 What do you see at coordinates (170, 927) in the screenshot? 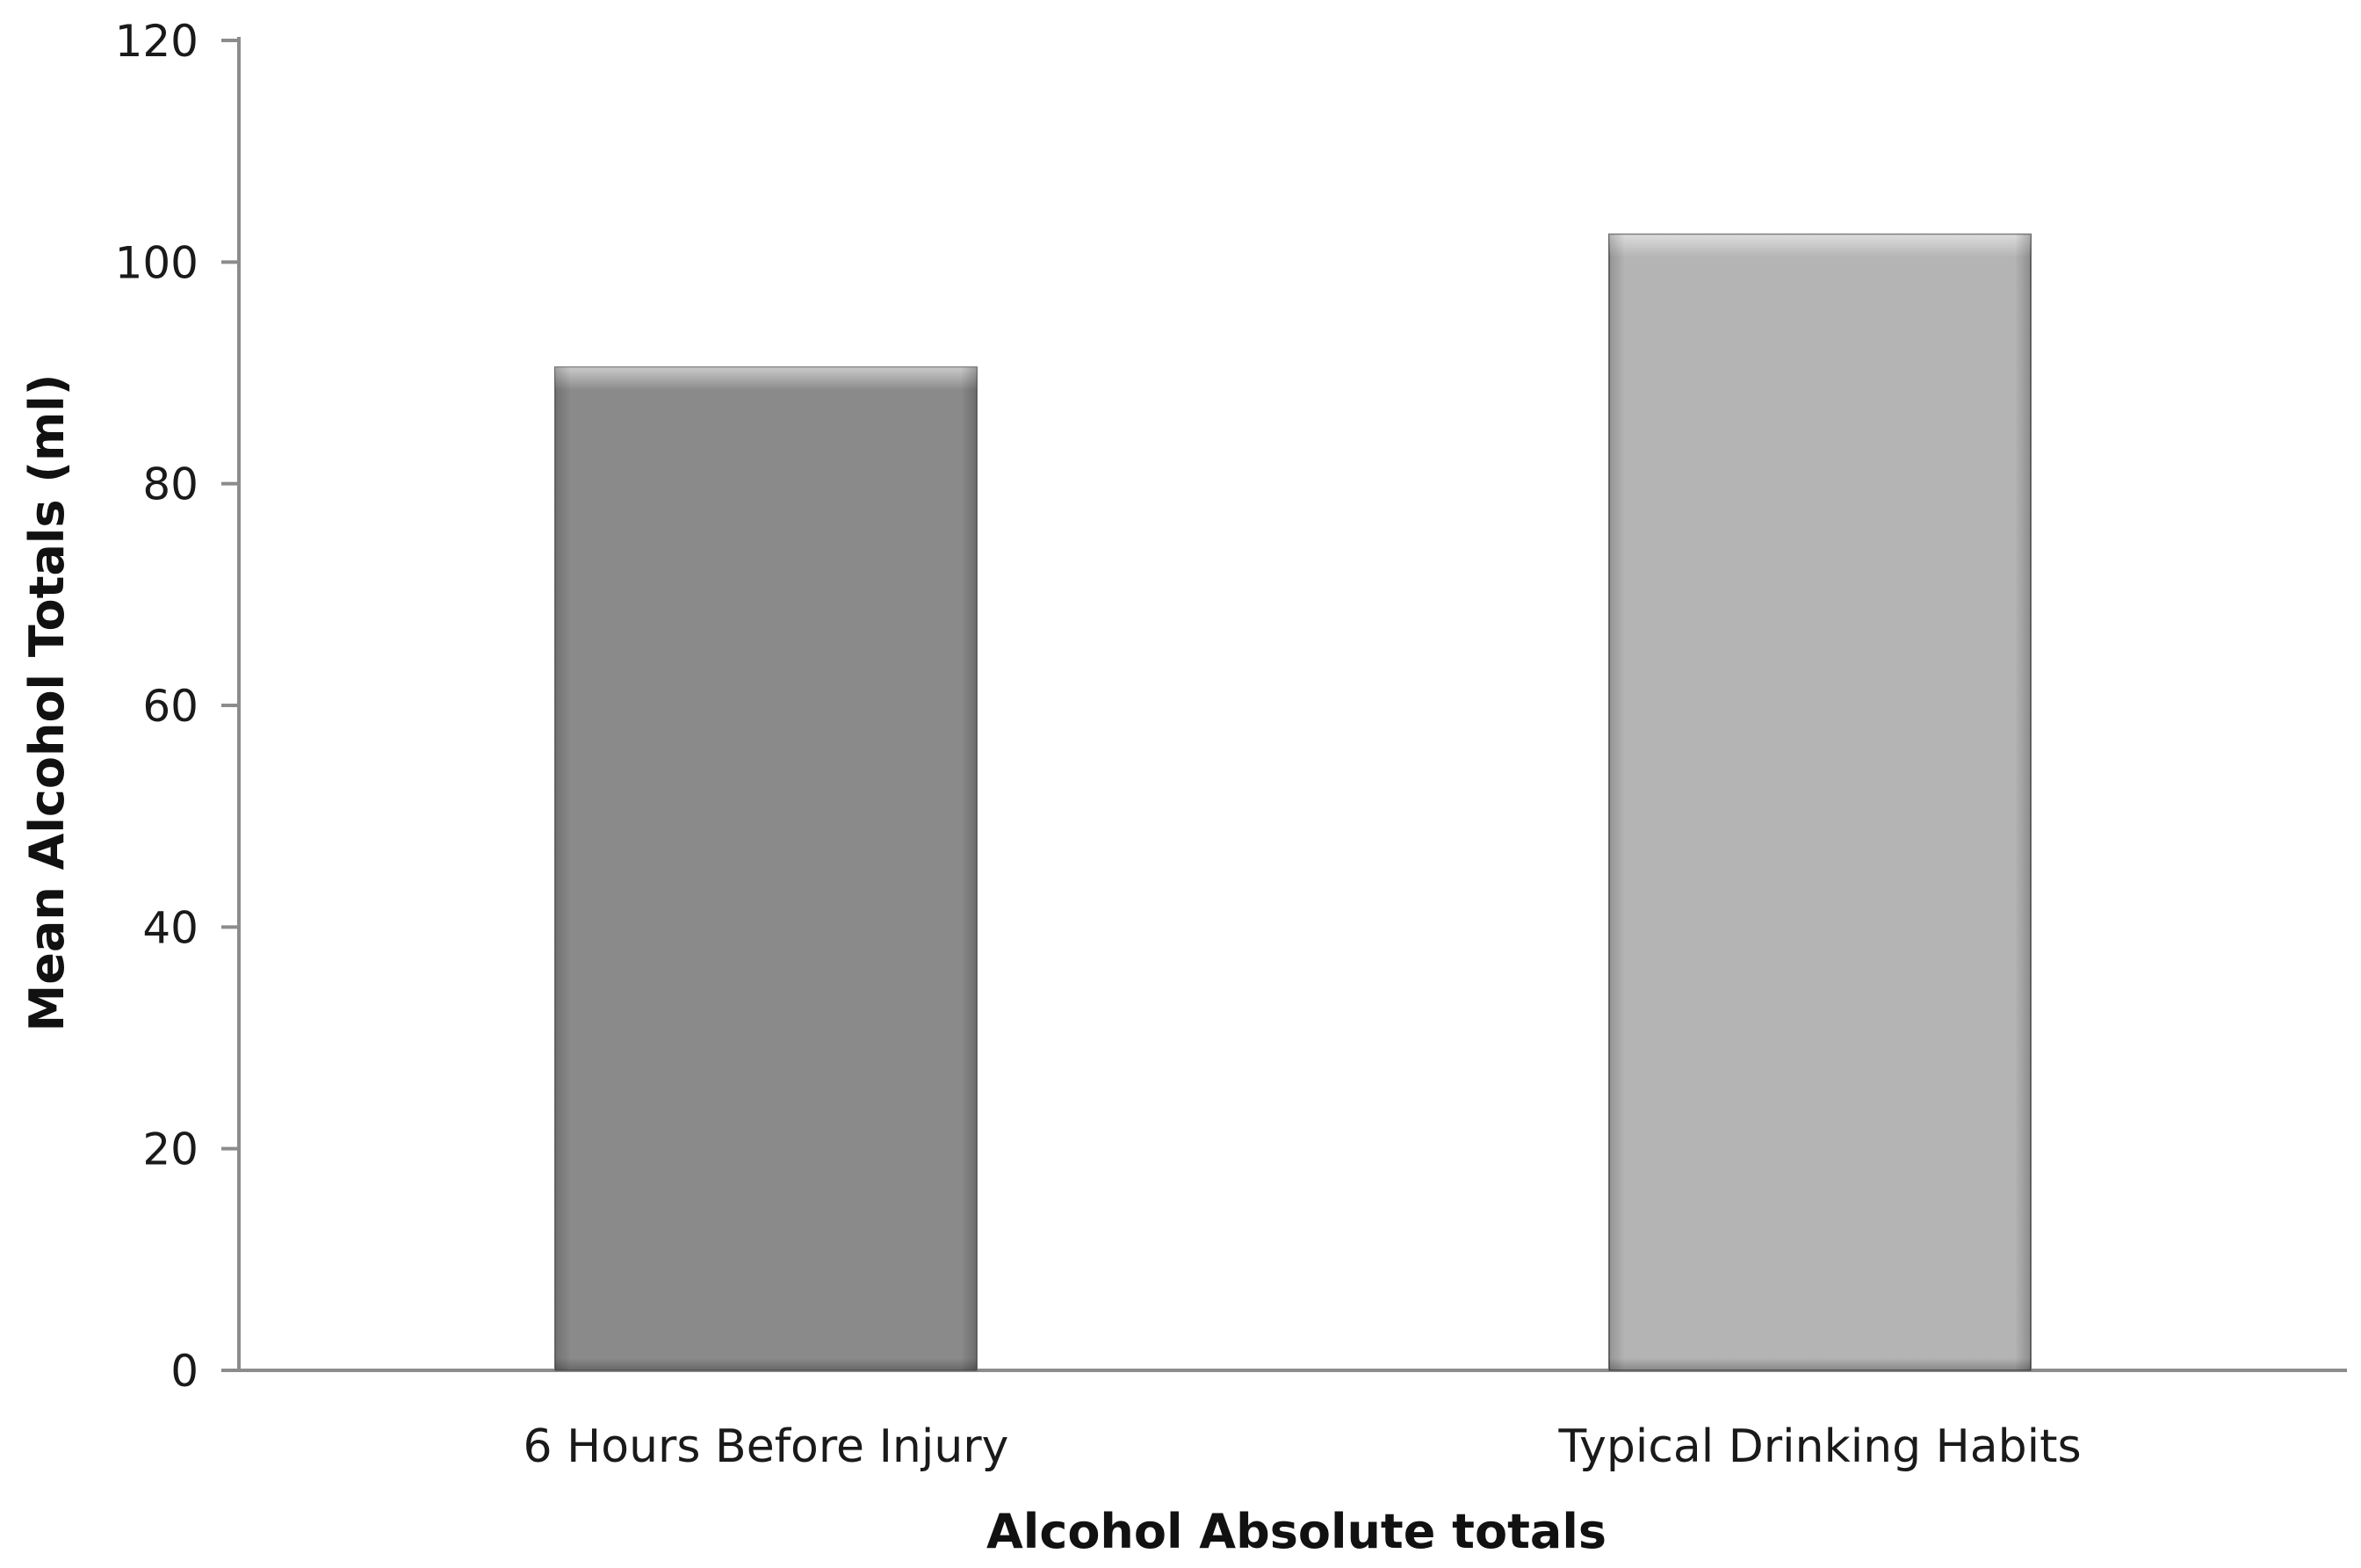
I see `y-tick-label-2: 40` at bounding box center [170, 927].